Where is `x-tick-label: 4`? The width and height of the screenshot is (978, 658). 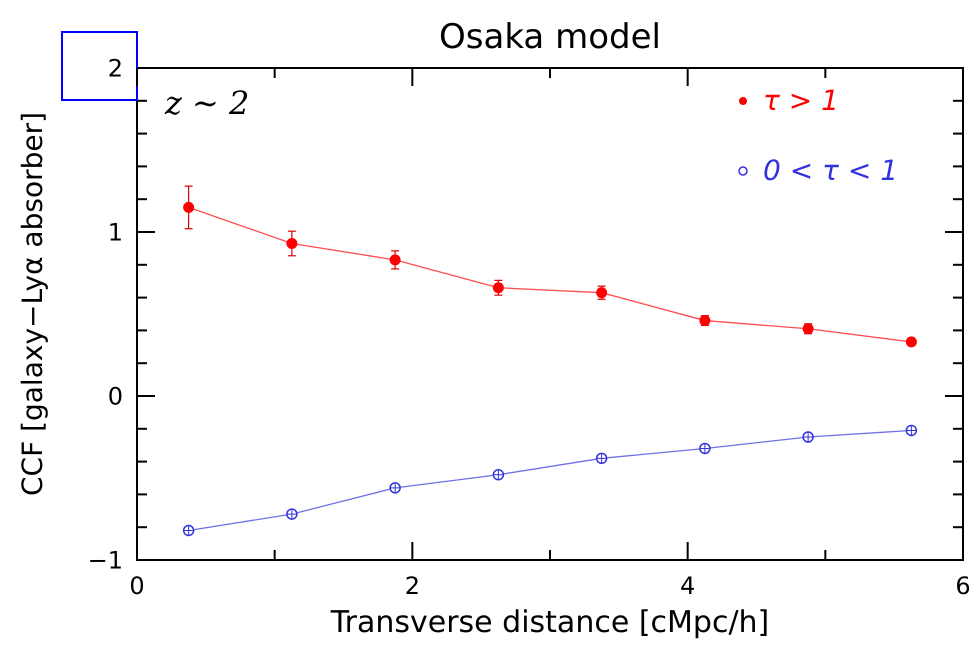
x-tick-label: 4 is located at coordinates (688, 586).